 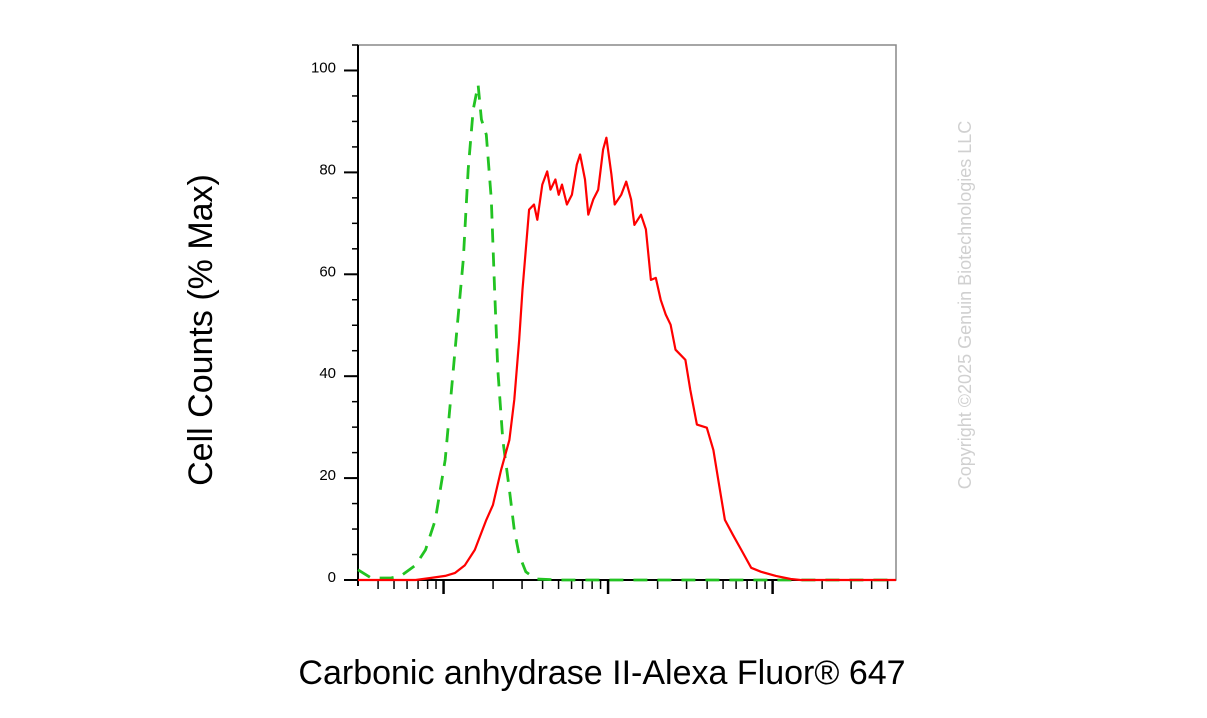 I want to click on y-axis-label: Cell Counts (% Max), so click(x=201, y=330).